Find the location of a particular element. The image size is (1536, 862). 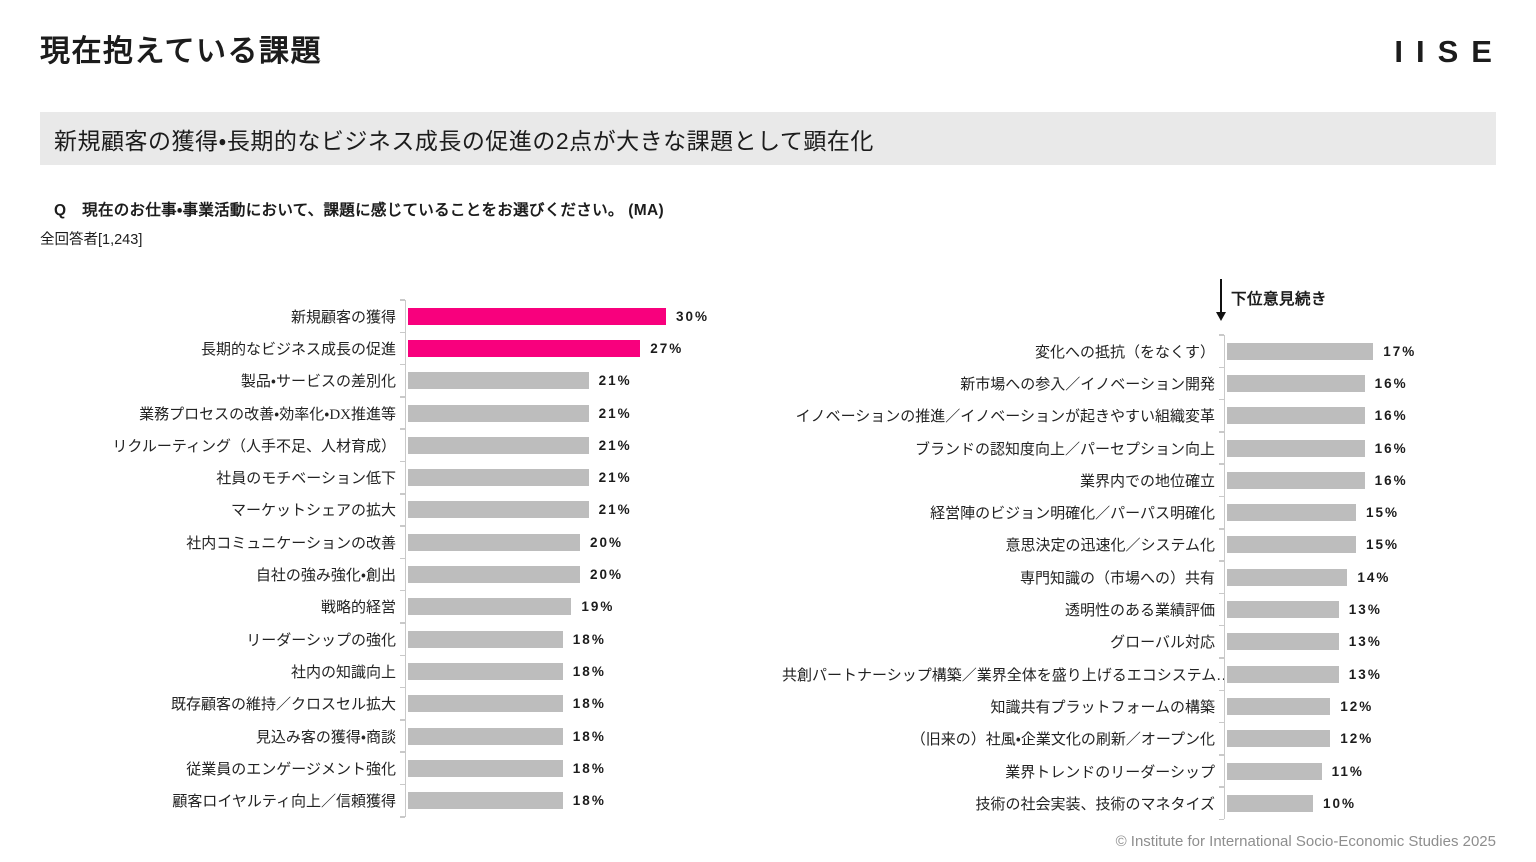

bar-category-label: イノベーションの推進／イノベーションが起きやすい組織変革 is located at coordinates (1005, 417).